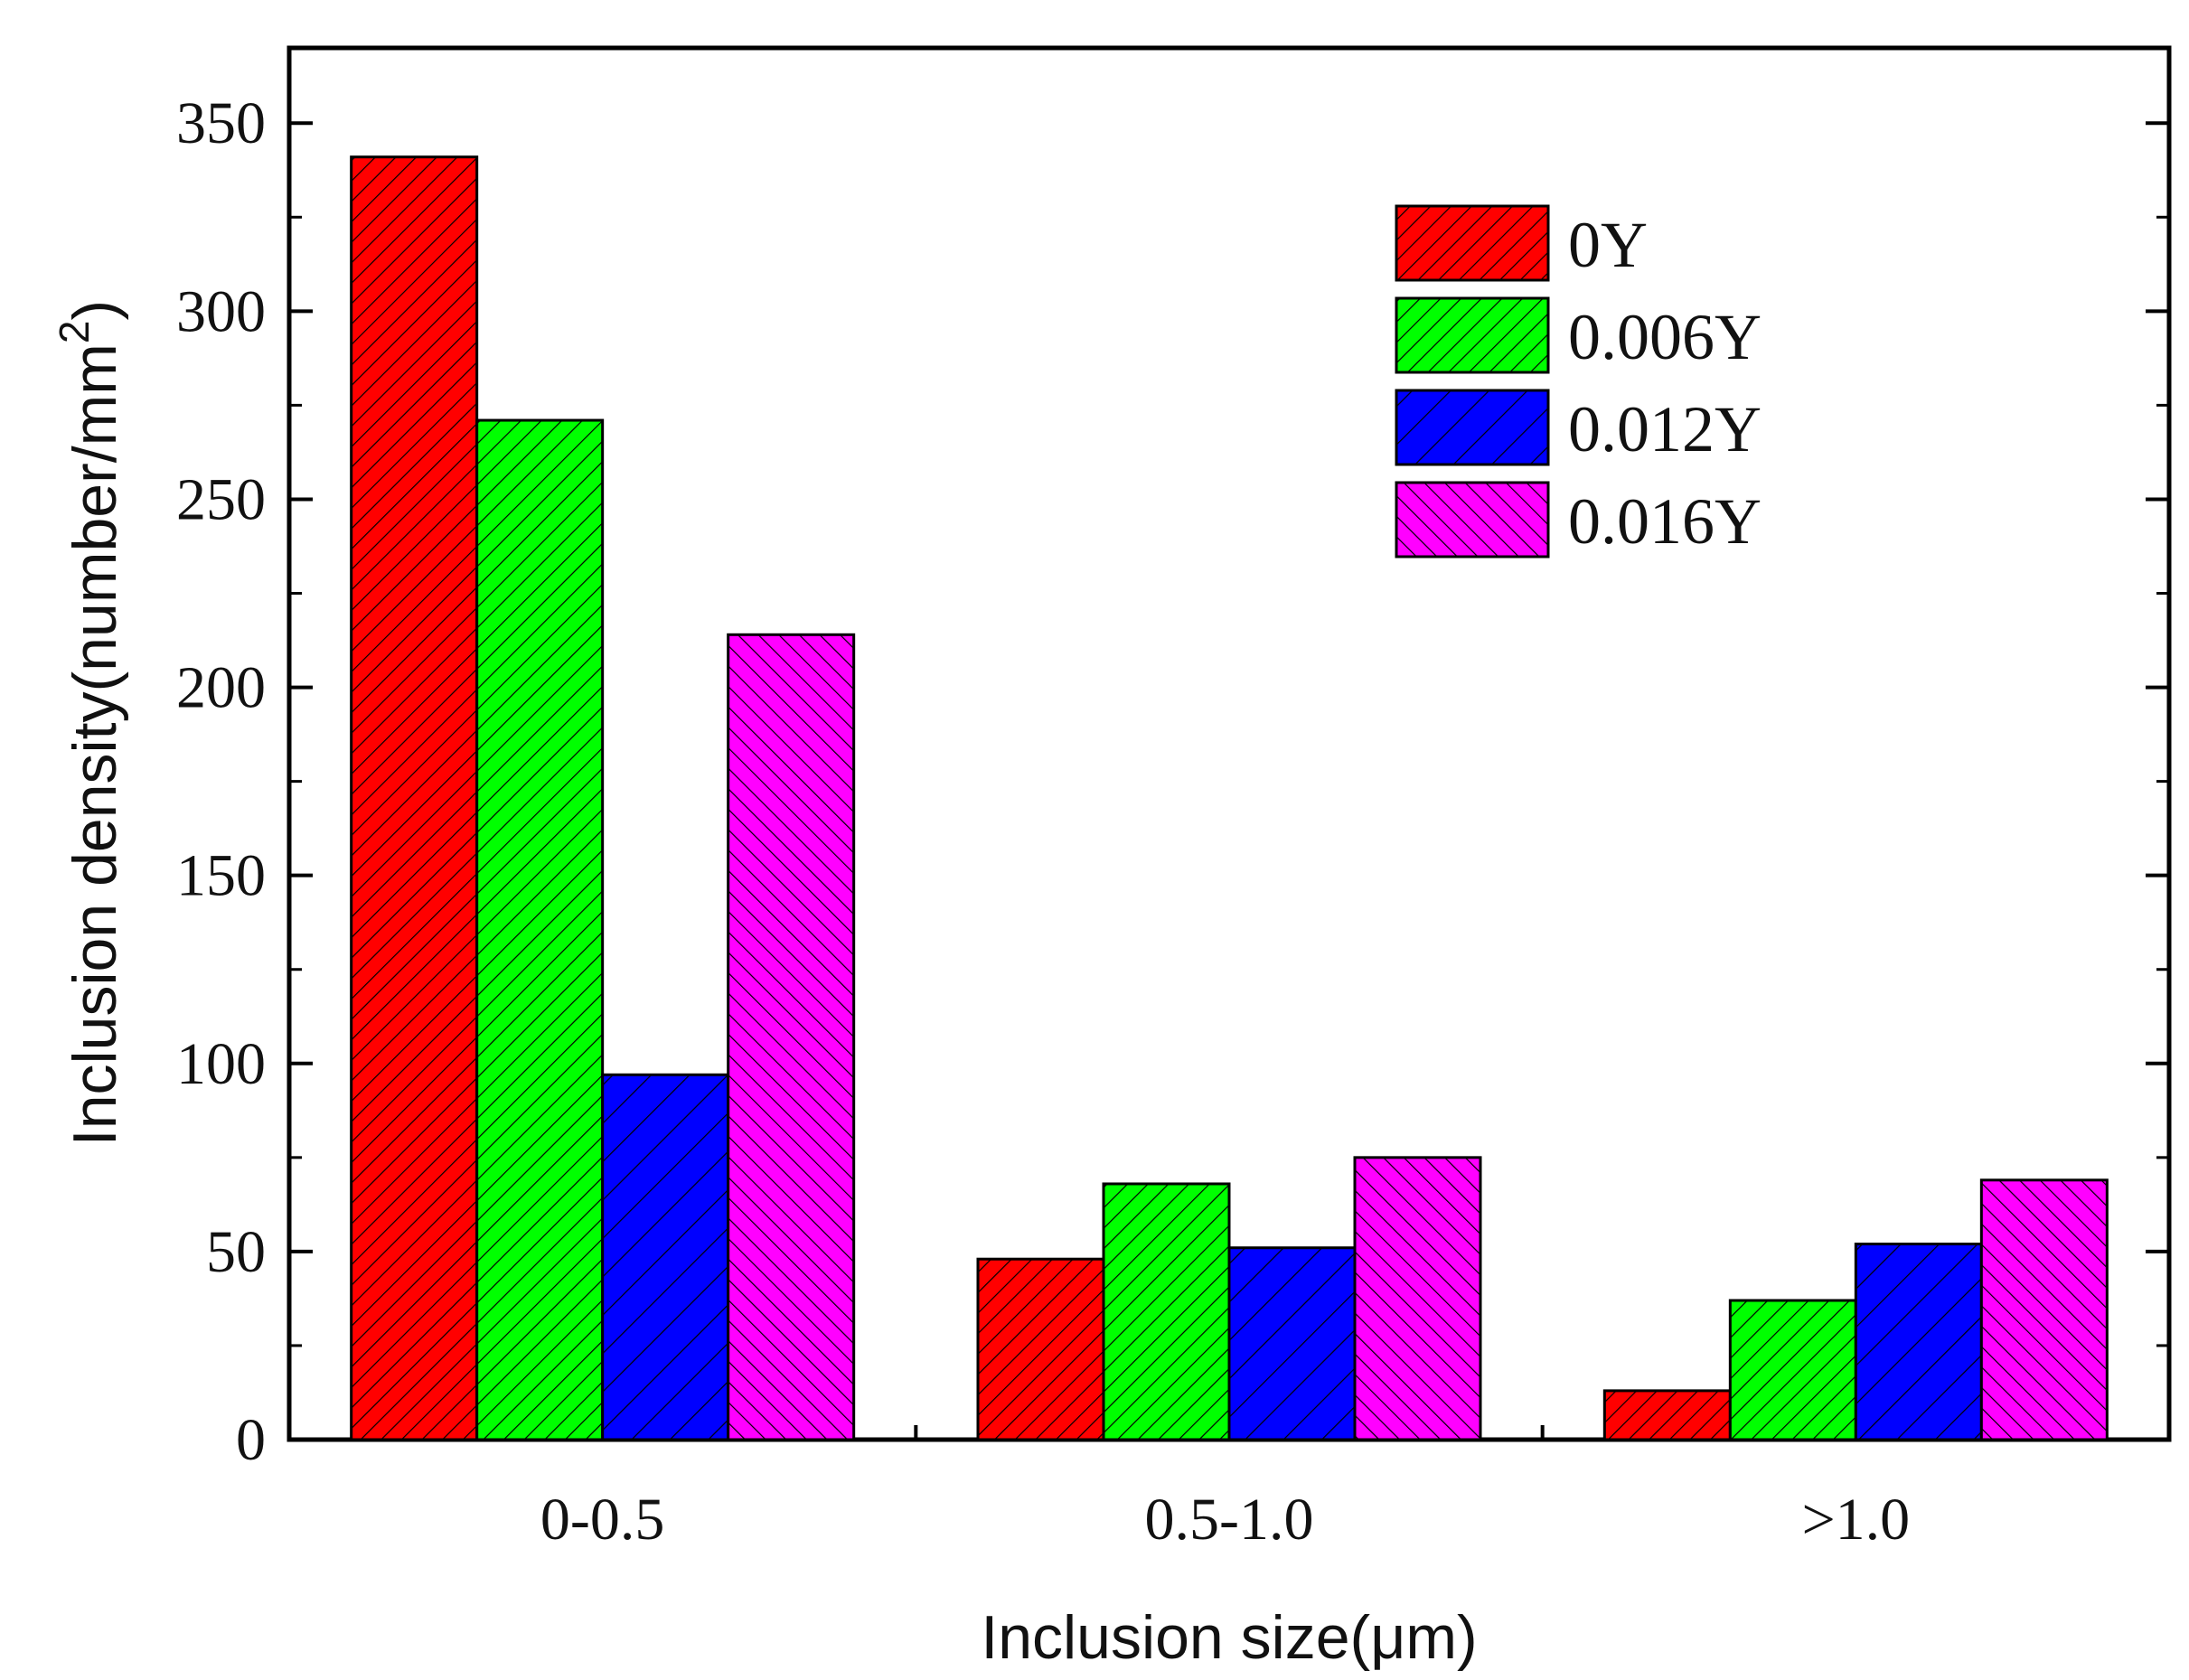  I want to click on x-axis-title: Inclusion size(μm), so click(1229, 1638).